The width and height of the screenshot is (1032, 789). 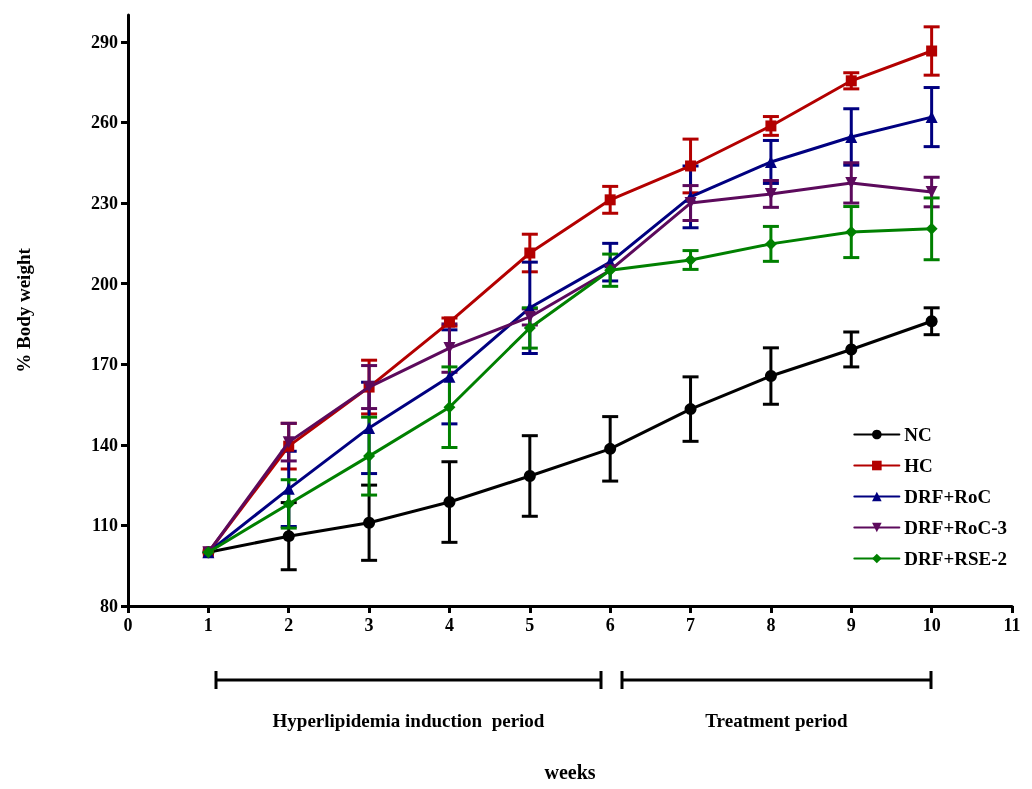 What do you see at coordinates (948, 496) in the screenshot?
I see `legend-label: DRF+RoC` at bounding box center [948, 496].